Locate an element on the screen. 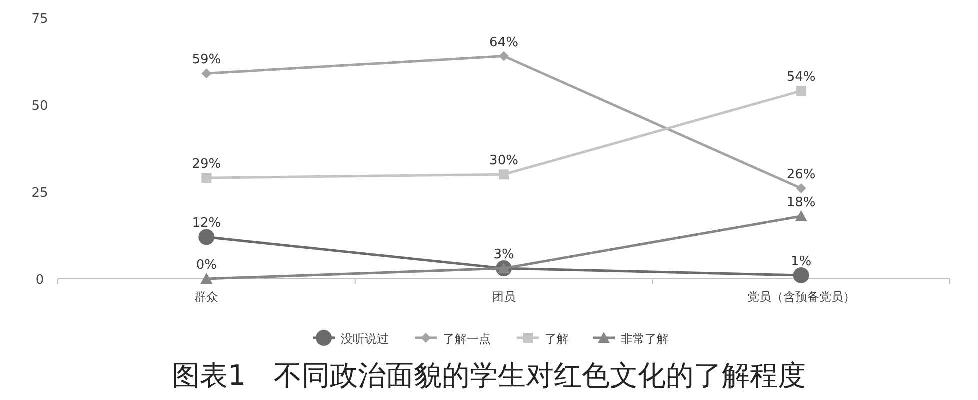  data-label: 30% is located at coordinates (504, 161).